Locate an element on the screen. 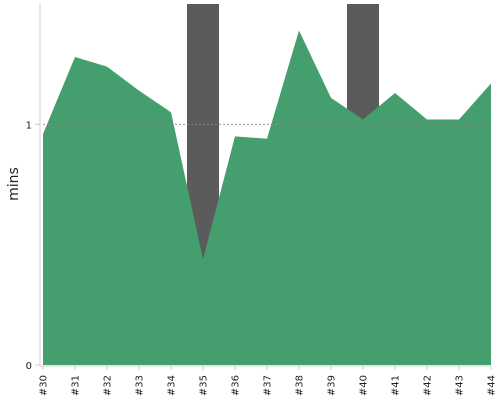 This screenshot has width=500, height=400. y-axis-ticks: 01 is located at coordinates (33, 246).